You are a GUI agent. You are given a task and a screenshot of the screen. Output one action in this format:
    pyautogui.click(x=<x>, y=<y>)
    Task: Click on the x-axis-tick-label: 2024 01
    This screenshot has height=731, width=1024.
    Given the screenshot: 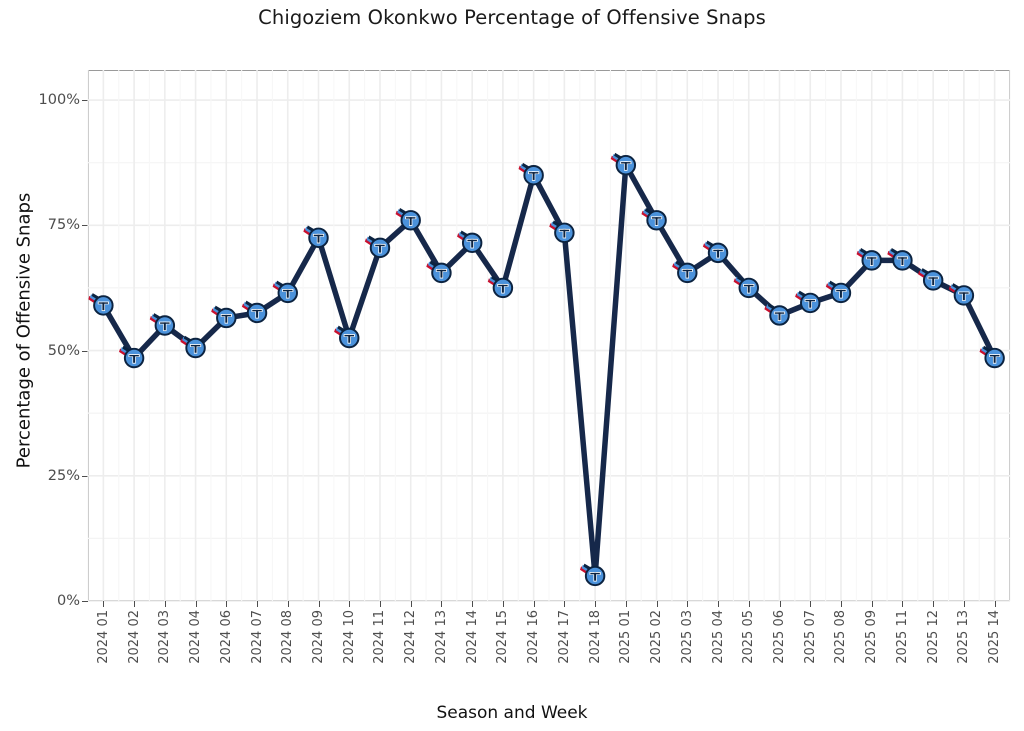 What is the action you would take?
    pyautogui.click(x=103, y=637)
    